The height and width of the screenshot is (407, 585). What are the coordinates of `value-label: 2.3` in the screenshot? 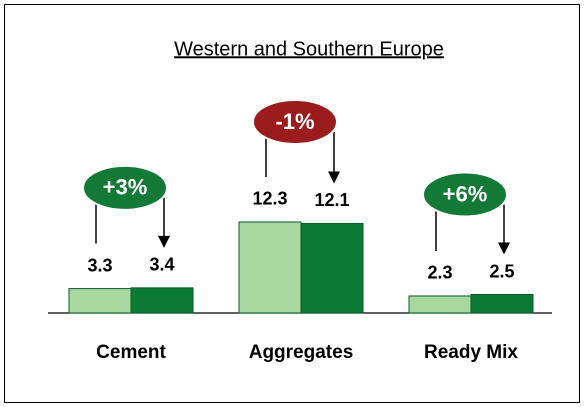 It's located at (439, 273).